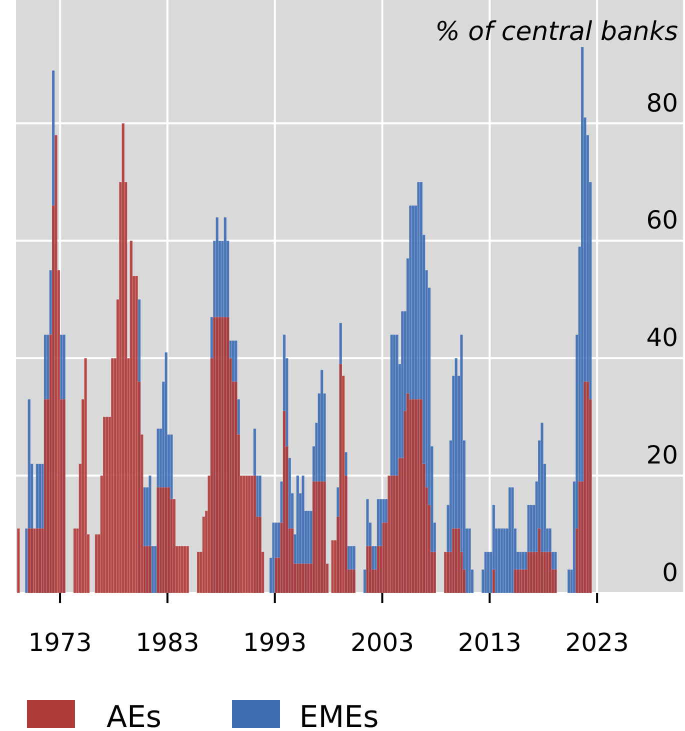 The image size is (685, 731). I want to click on legend-label: EMEs, so click(339, 715).